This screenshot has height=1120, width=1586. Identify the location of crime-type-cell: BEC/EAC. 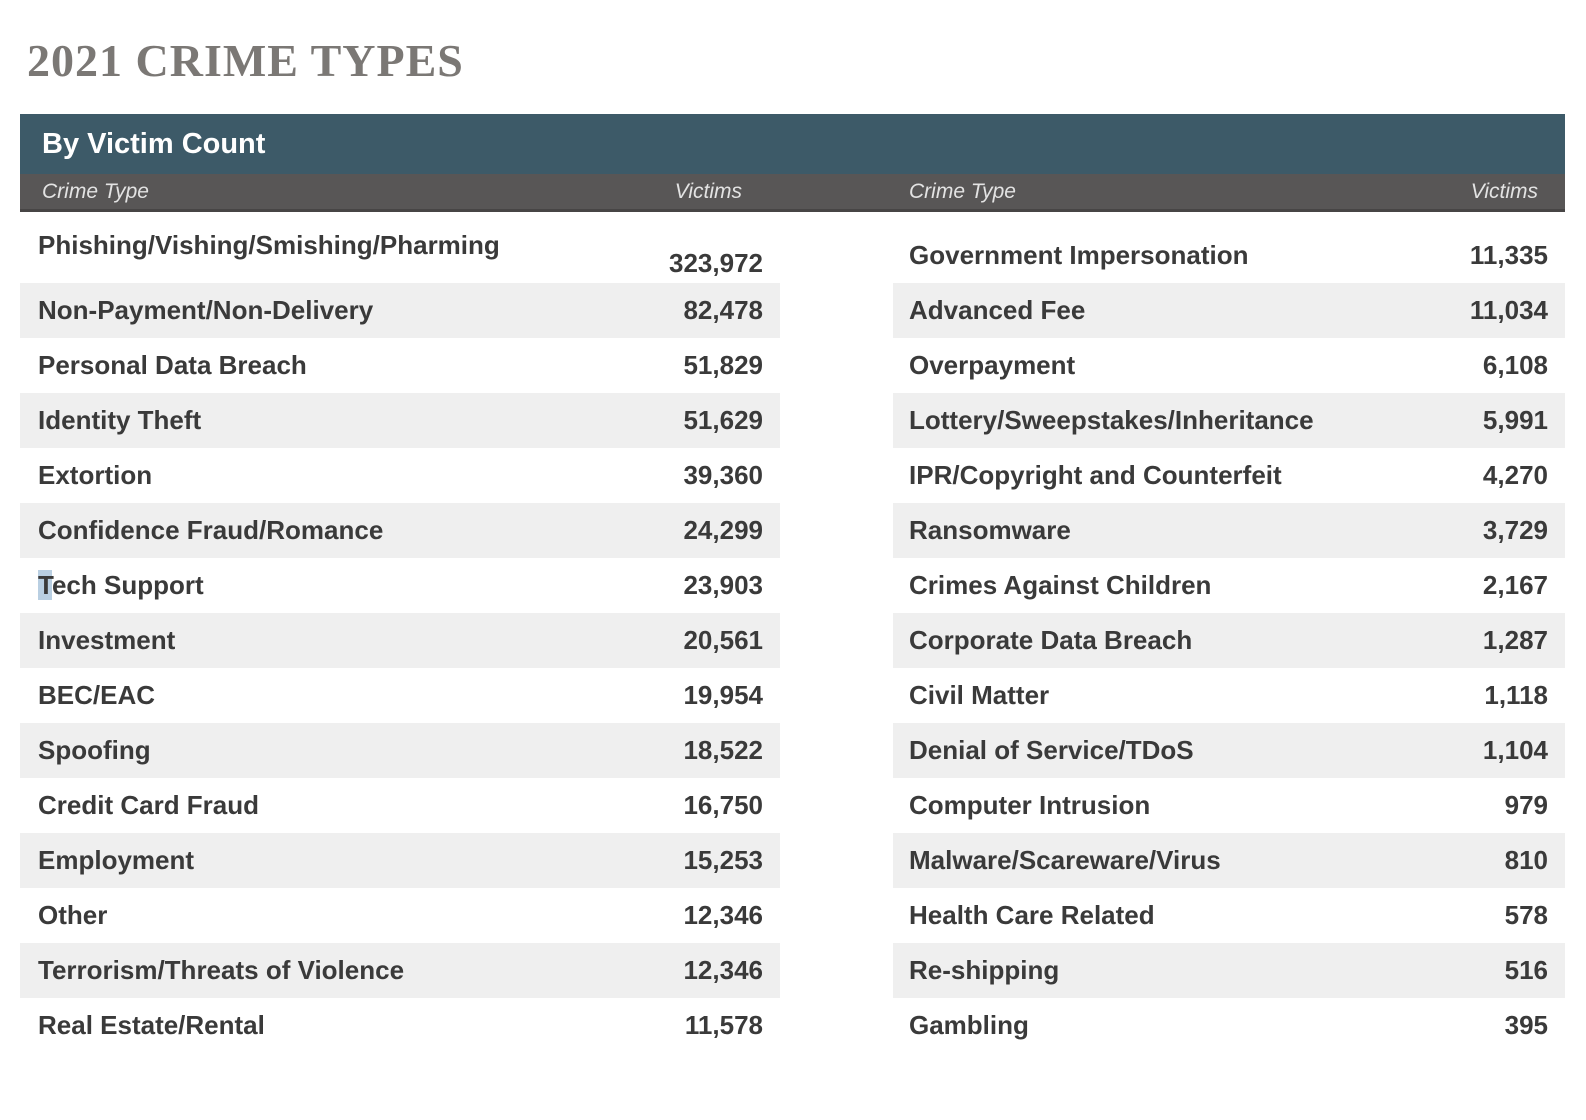
(97, 695).